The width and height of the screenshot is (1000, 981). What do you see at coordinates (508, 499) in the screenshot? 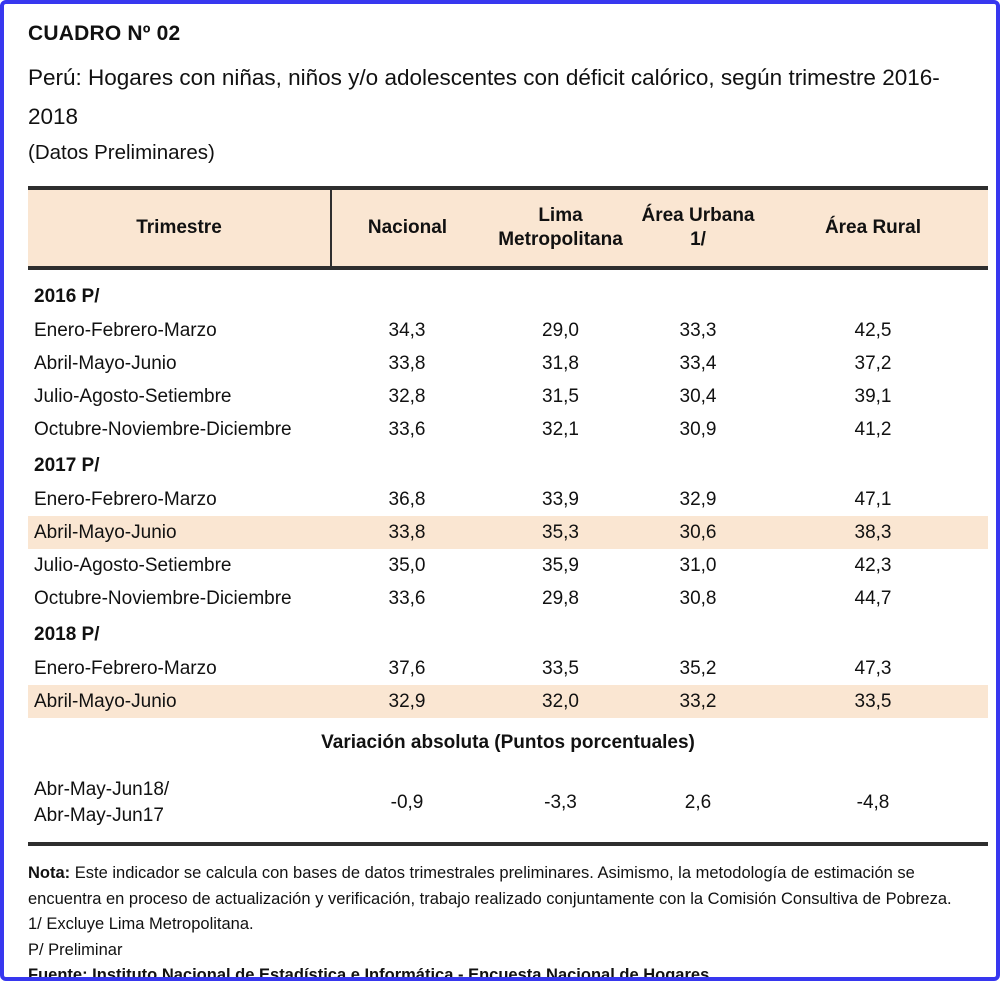
I see `table-row: Enero-Febrero-Marzo 36,8 33,9 32,9 47,1` at bounding box center [508, 499].